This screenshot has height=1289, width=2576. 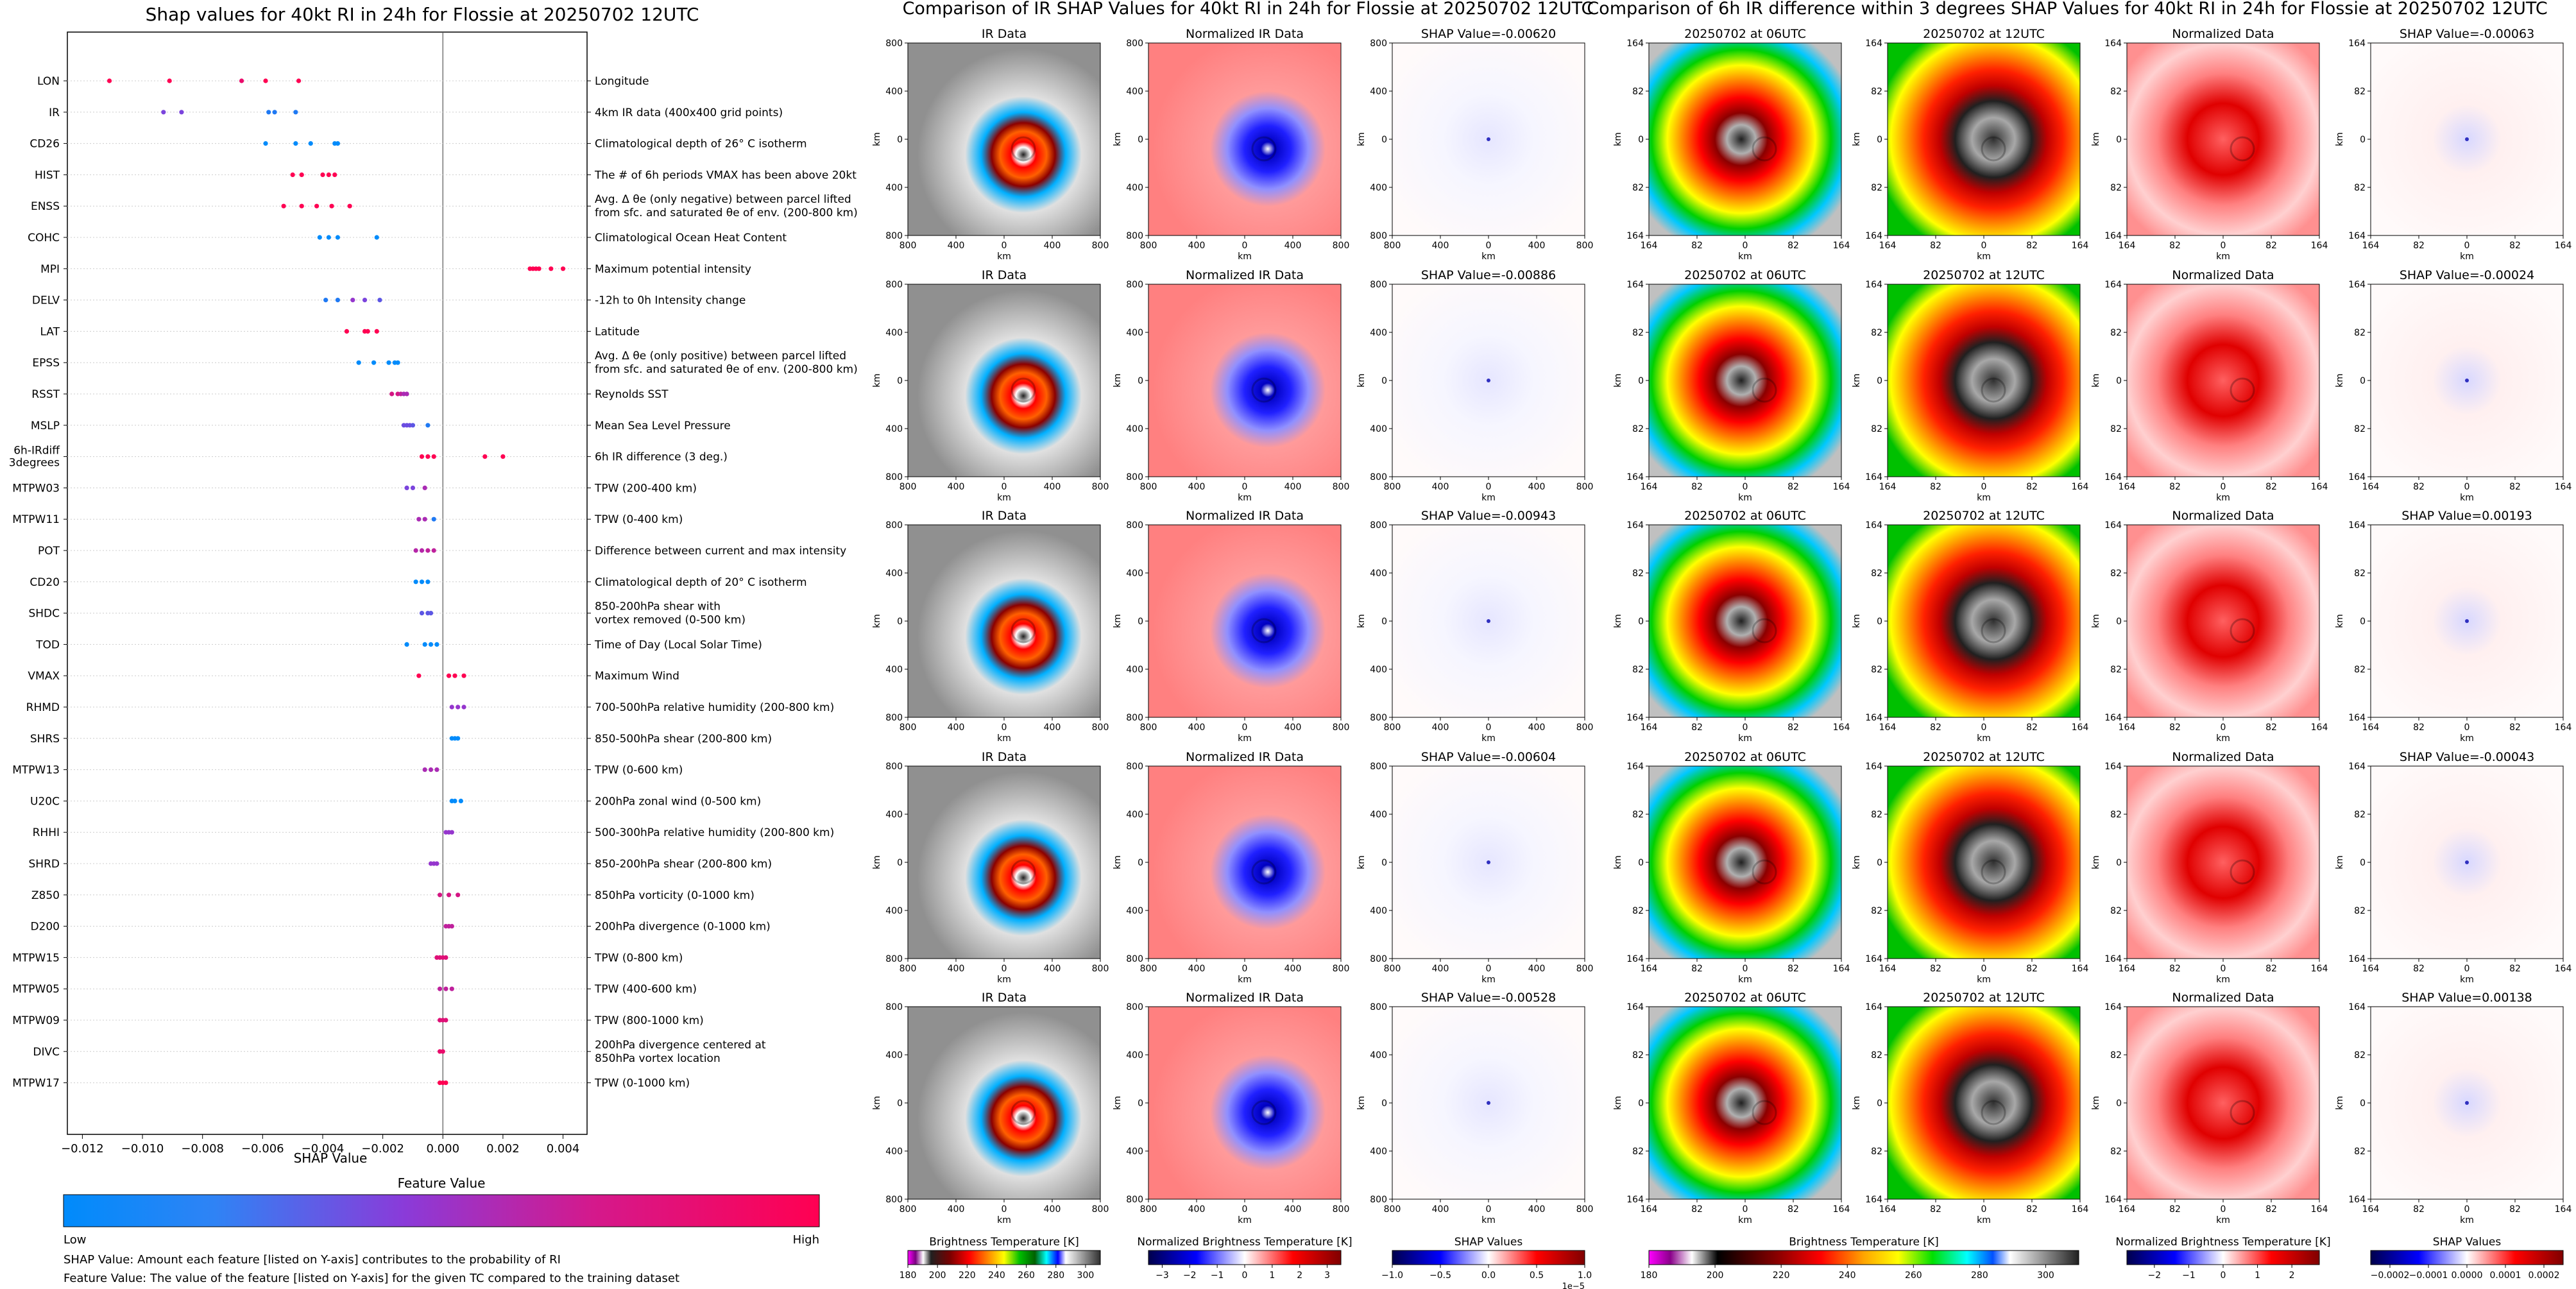 What do you see at coordinates (395, 269) in the screenshot?
I see `feature-row: MPI Maximum potential intensity` at bounding box center [395, 269].